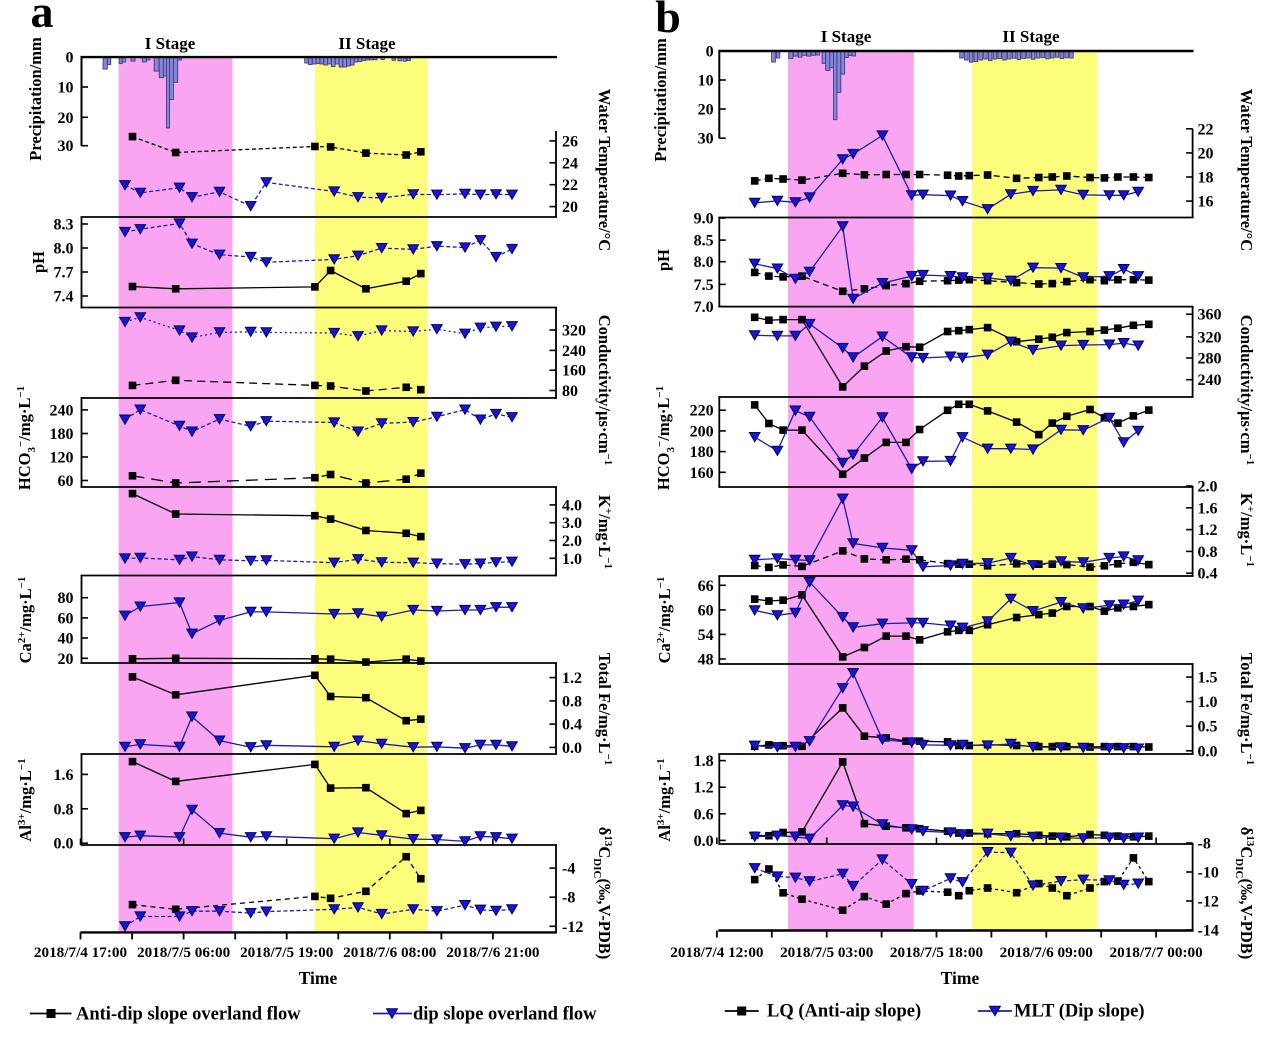 Image resolution: width=1269 pixels, height=1047 pixels. I want to click on svg-text: 9.0, so click(704, 219).